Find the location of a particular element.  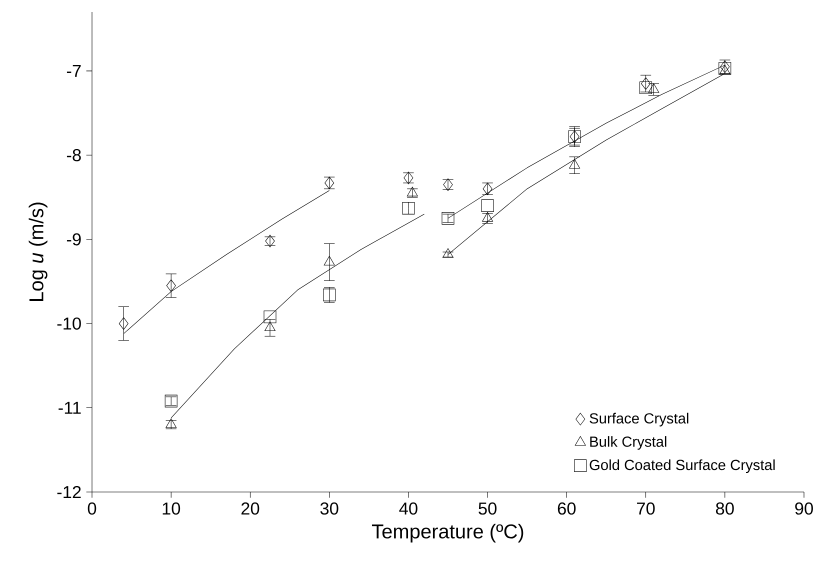

y-tick-label: -9 is located at coordinates (73, 239).